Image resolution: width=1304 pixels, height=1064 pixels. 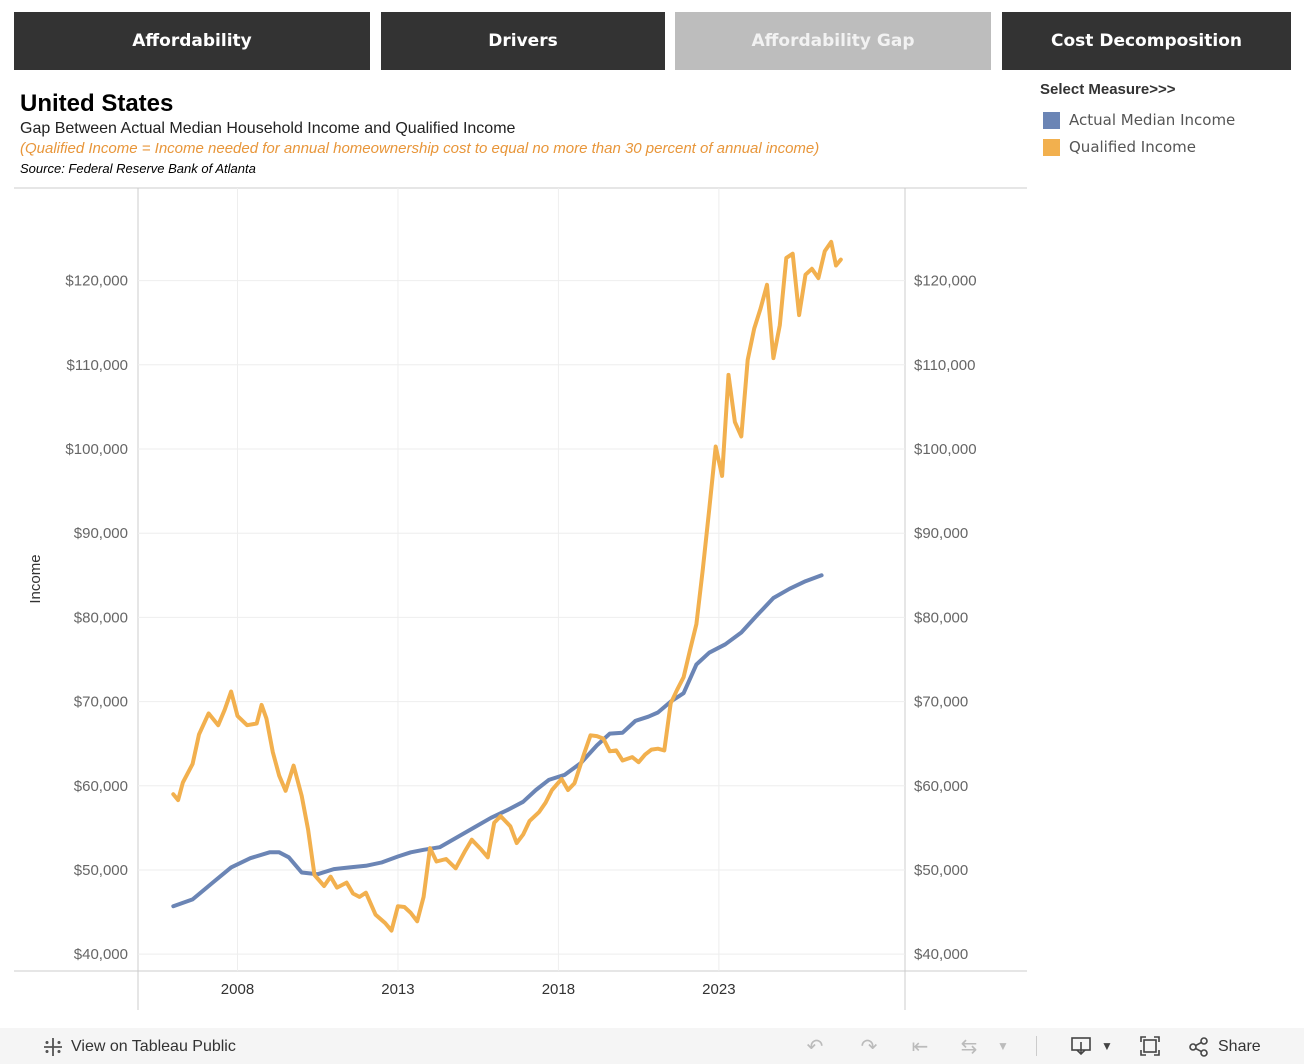 What do you see at coordinates (153, 1046) in the screenshot?
I see `view-on-tableau-public-label: View on Tableau Public` at bounding box center [153, 1046].